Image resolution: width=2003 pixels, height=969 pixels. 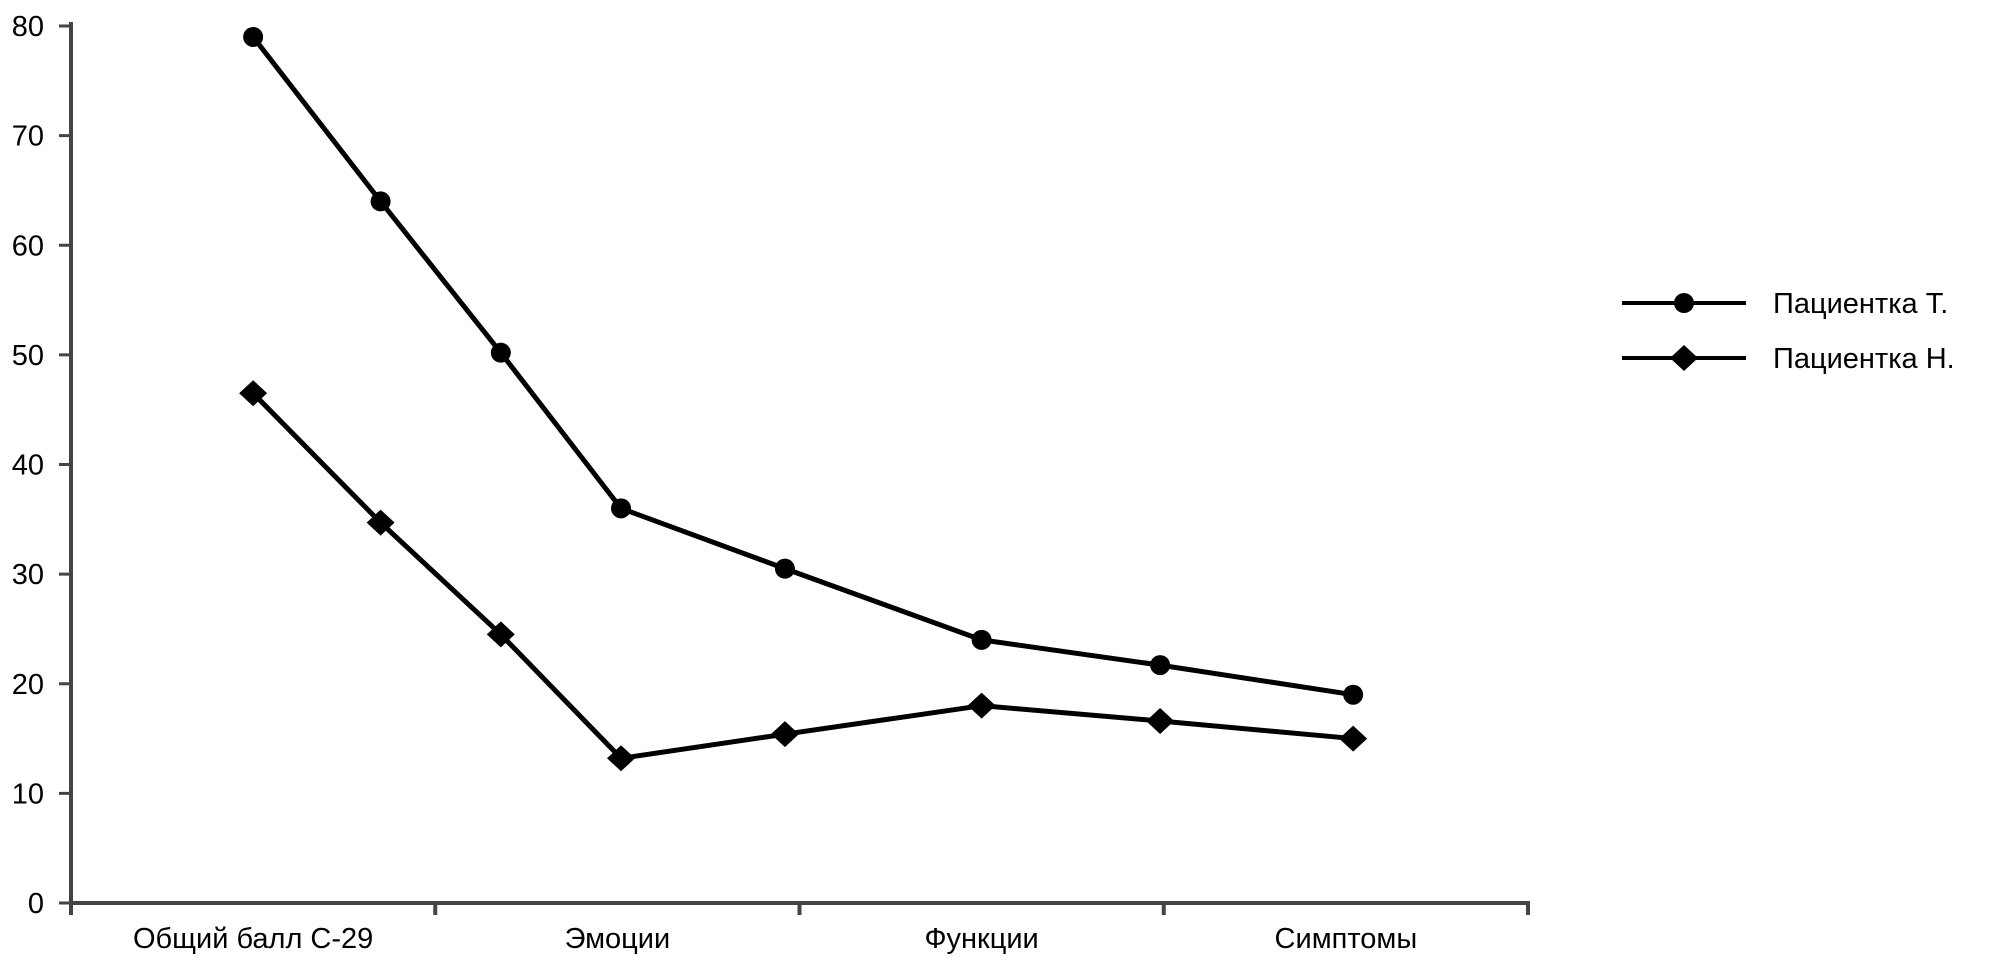 I want to click on legend-label: Пациентка Н., so click(x=1864, y=359).